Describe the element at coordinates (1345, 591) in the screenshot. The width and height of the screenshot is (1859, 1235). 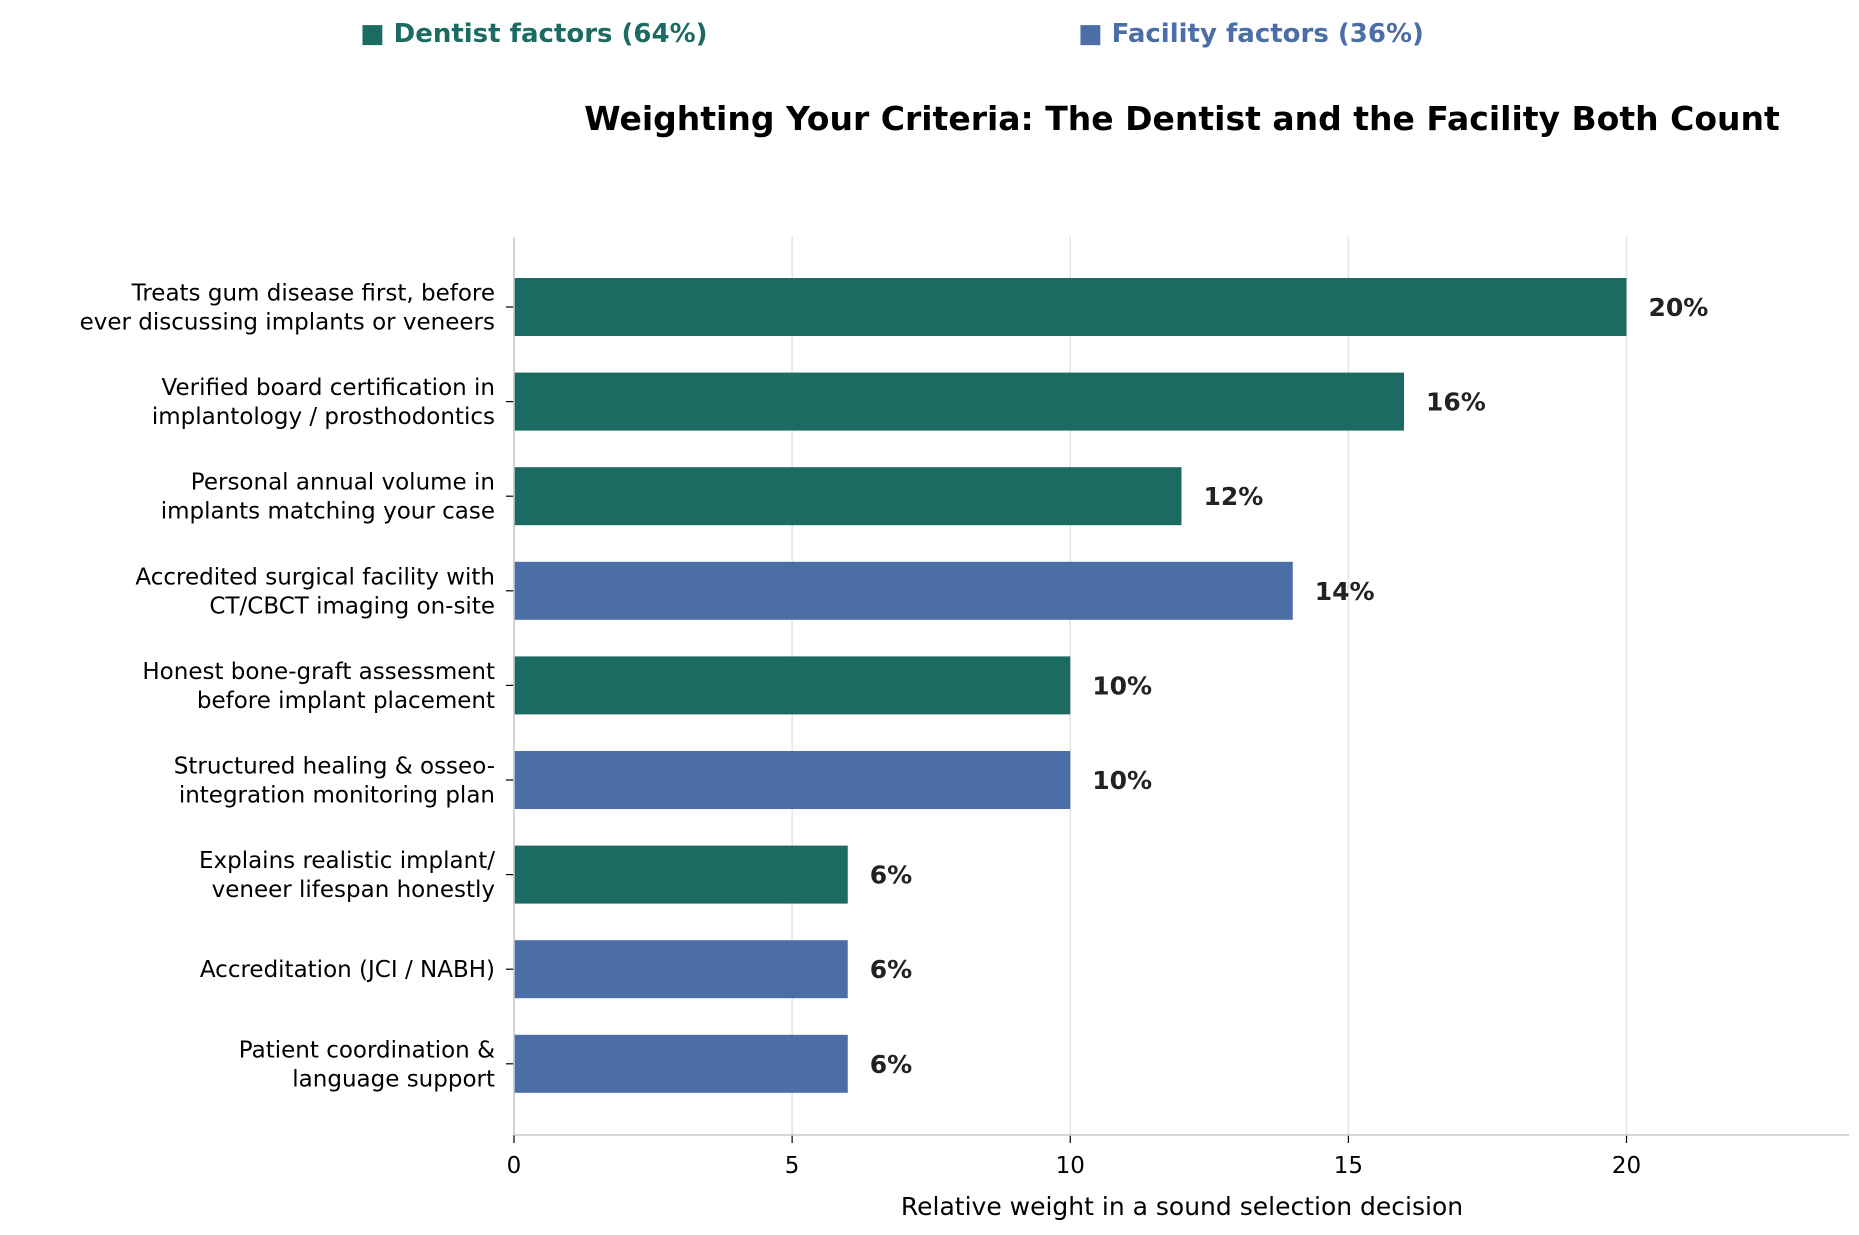
I see `bar-value-label: 14%` at that location.